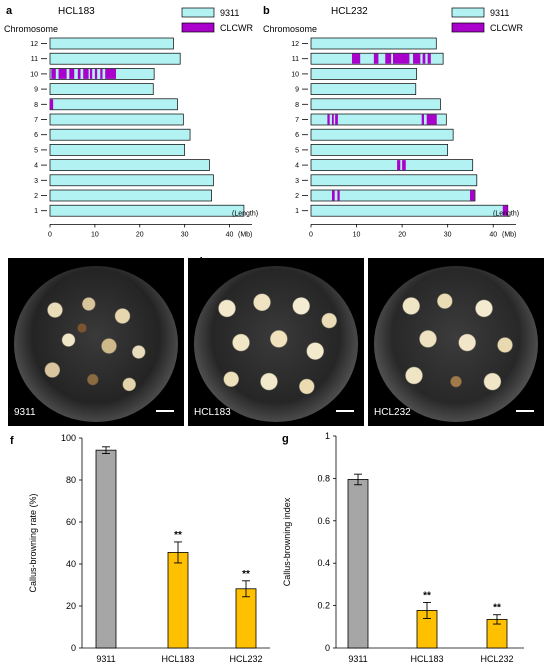 The height and width of the screenshot is (672, 550). I want to click on panel-title: HCL183, so click(76, 11).